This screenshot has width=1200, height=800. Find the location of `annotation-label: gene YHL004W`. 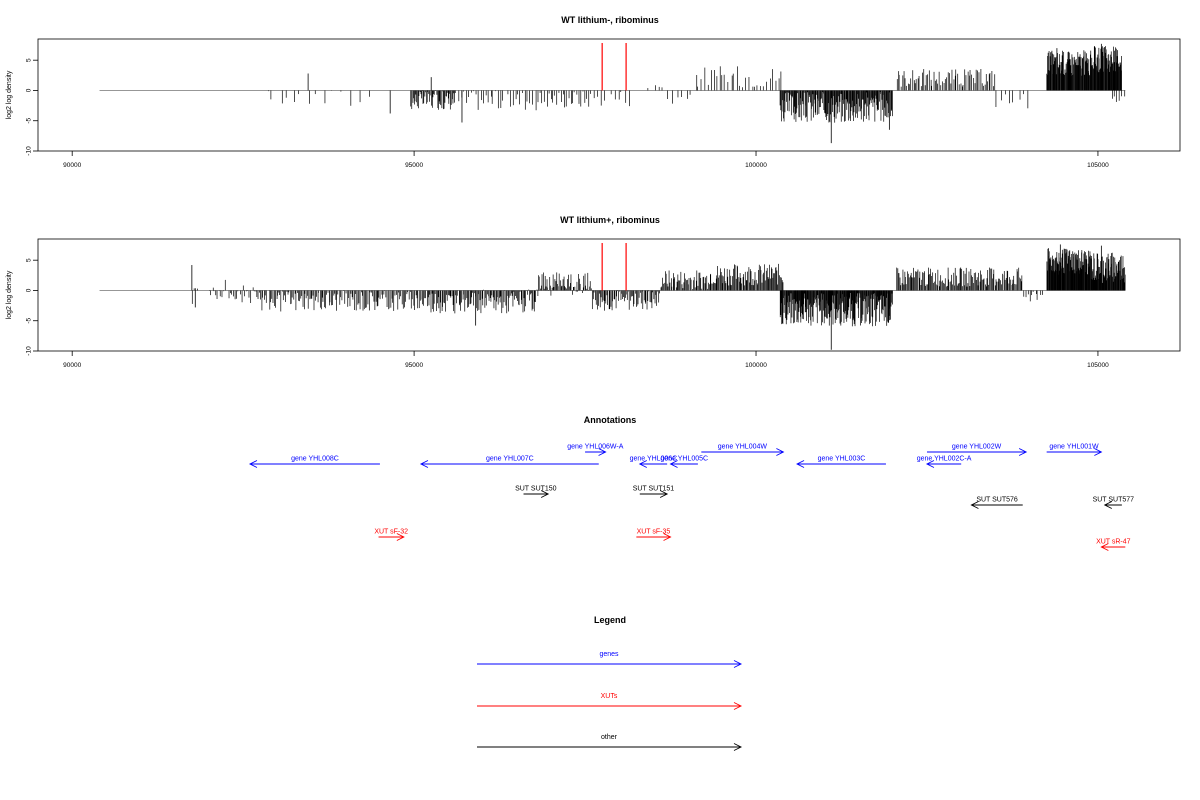

annotation-label: gene YHL004W is located at coordinates (743, 447).